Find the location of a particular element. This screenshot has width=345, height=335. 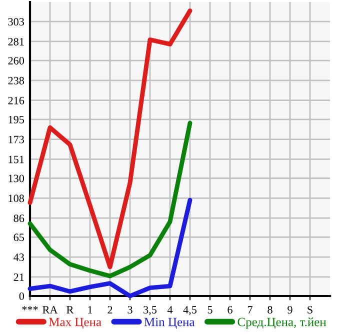

y-tick-label: 173 is located at coordinates (16, 140).